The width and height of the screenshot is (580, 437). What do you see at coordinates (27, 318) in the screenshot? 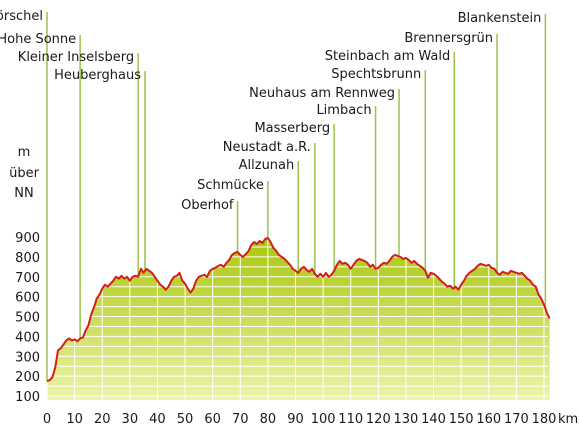
I see `y-tick-label: 500` at bounding box center [27, 318].